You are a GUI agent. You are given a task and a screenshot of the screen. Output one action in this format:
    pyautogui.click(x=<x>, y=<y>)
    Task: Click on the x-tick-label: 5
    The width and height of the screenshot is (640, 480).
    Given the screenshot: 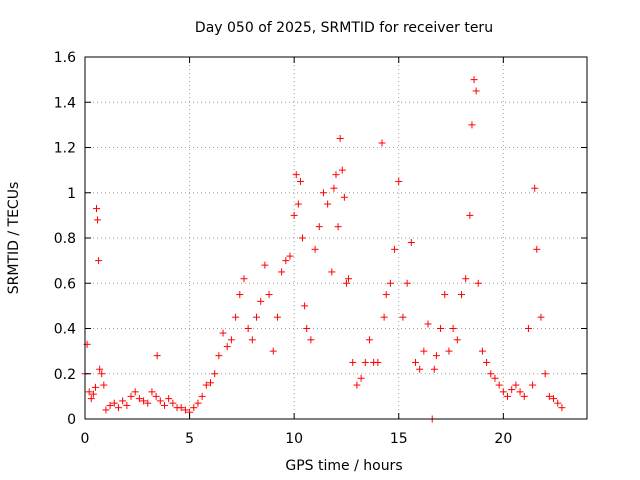 What is the action you would take?
    pyautogui.click(x=189, y=439)
    